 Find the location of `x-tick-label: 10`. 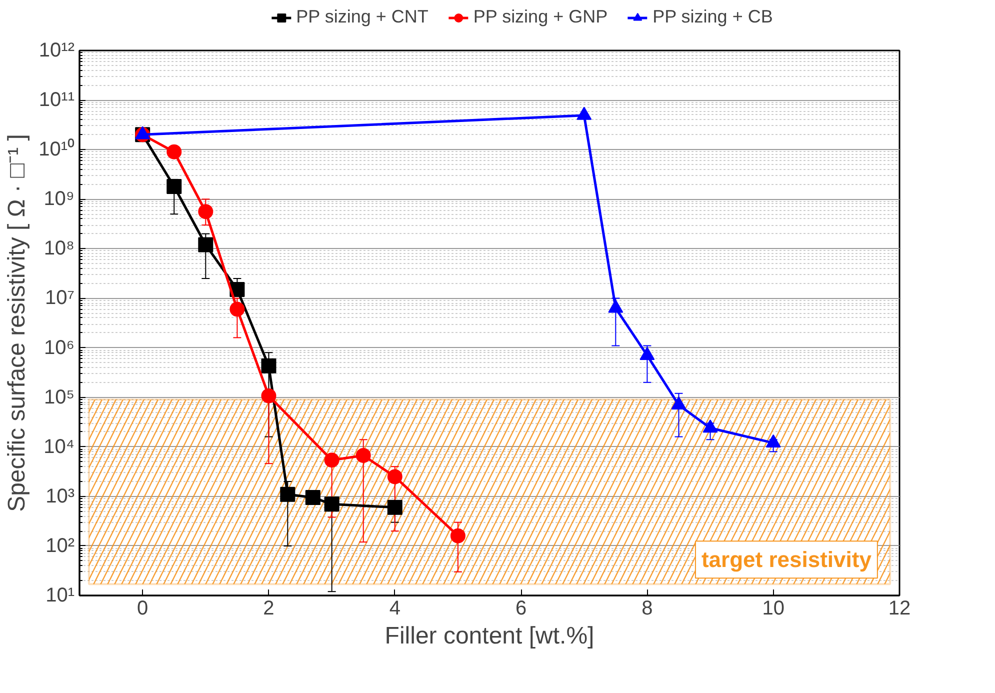

x-tick-label: 10 is located at coordinates (773, 609).